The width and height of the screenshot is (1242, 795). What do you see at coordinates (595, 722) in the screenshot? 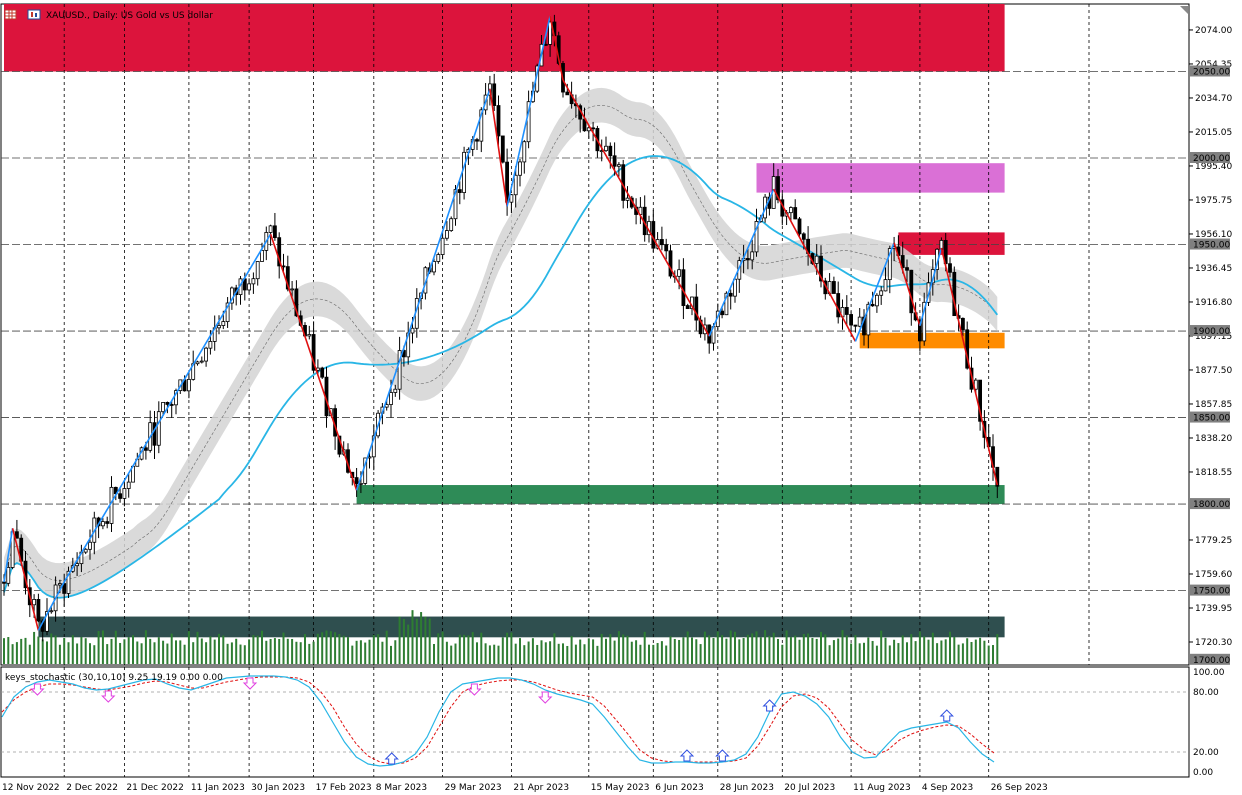
I see `indicator-panel-frame` at bounding box center [595, 722].